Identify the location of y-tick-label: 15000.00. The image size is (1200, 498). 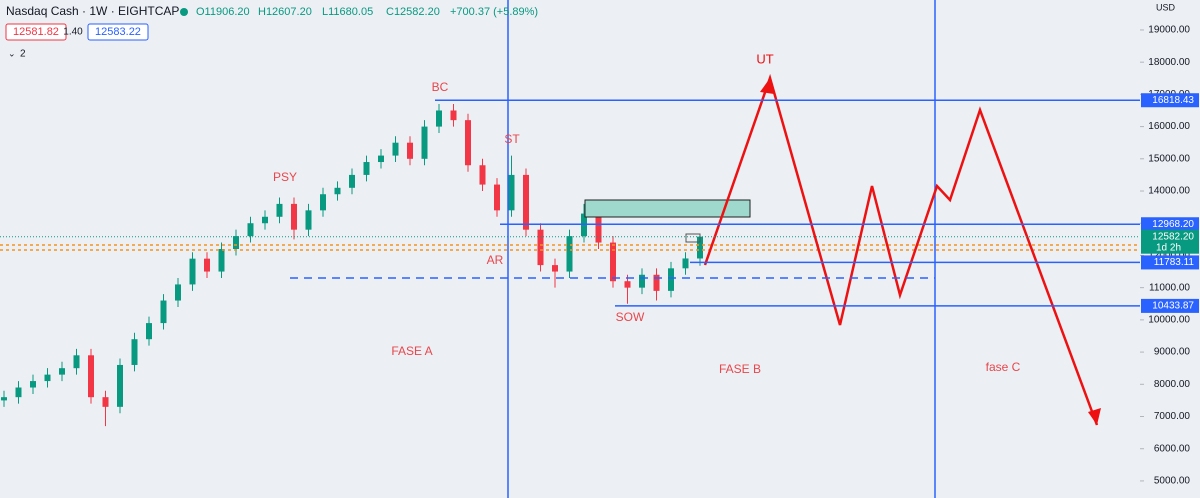
(1169, 158).